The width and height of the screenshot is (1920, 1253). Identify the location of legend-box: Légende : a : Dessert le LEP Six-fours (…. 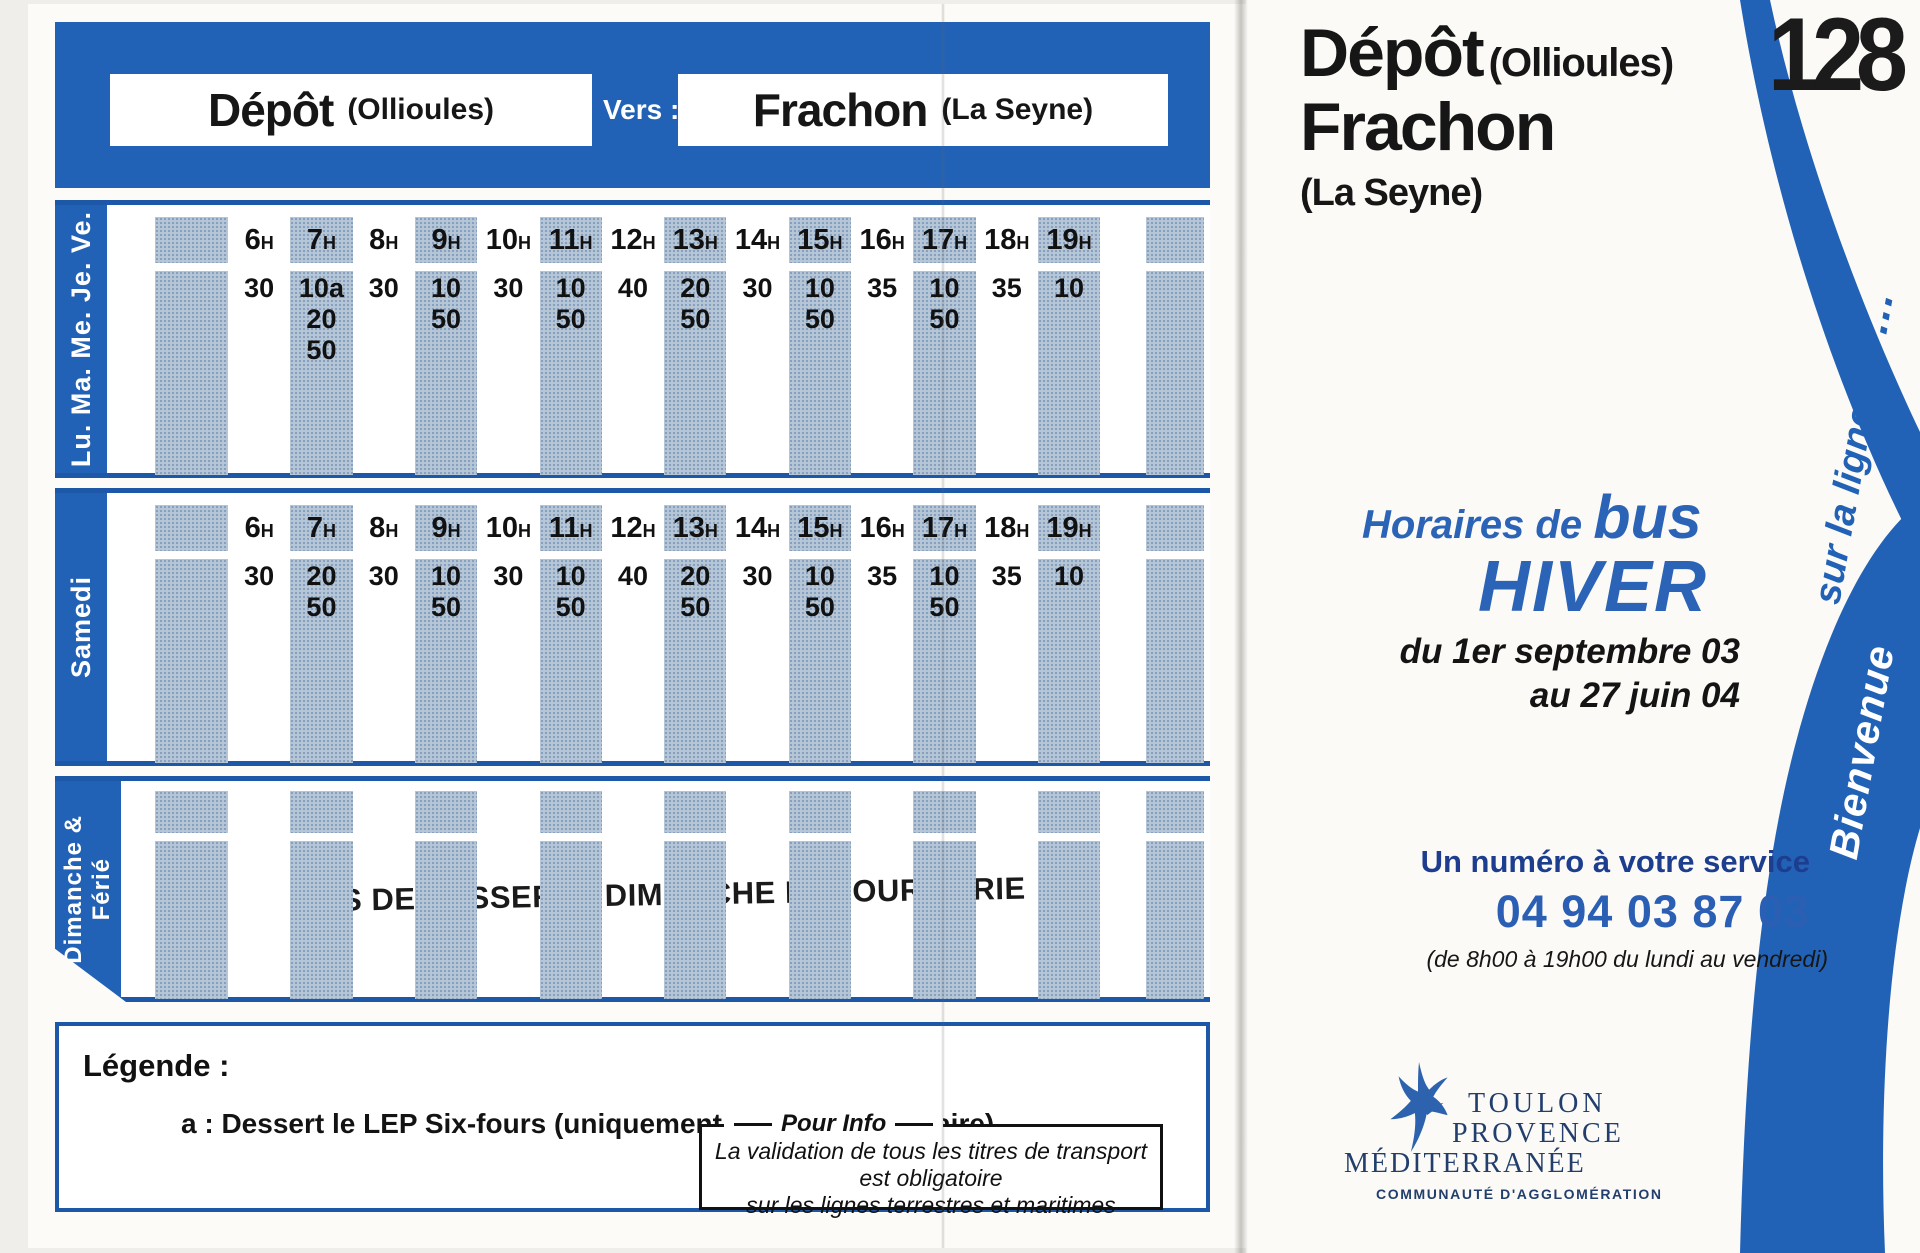
(632, 1120).